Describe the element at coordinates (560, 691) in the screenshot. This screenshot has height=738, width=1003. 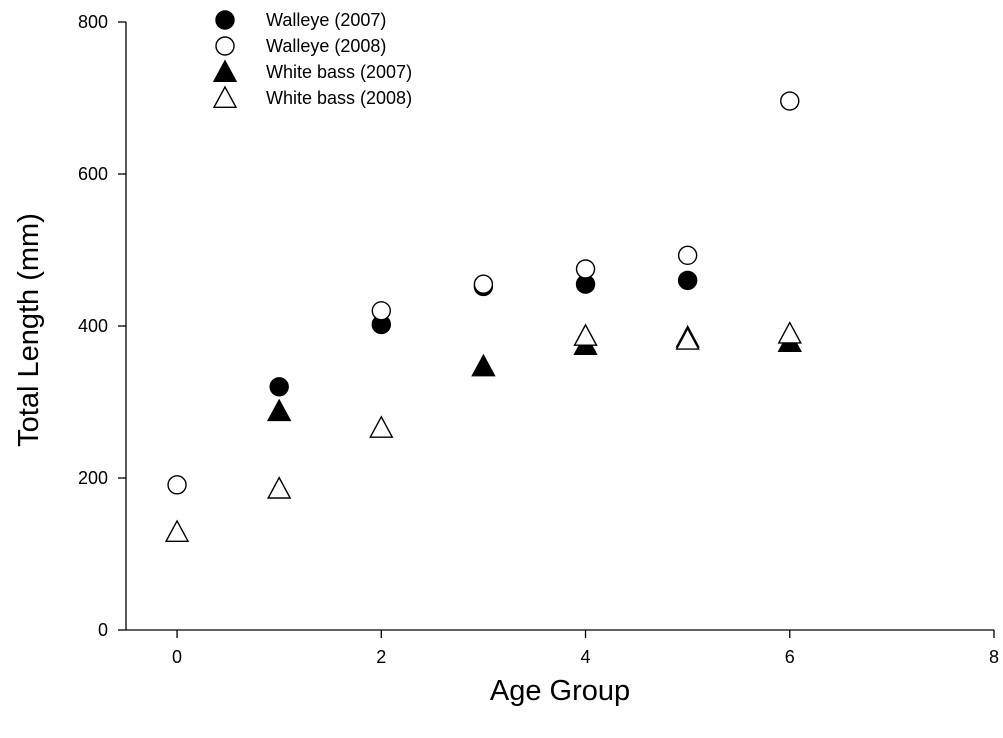
I see `x-axis-title: Age Group` at that location.